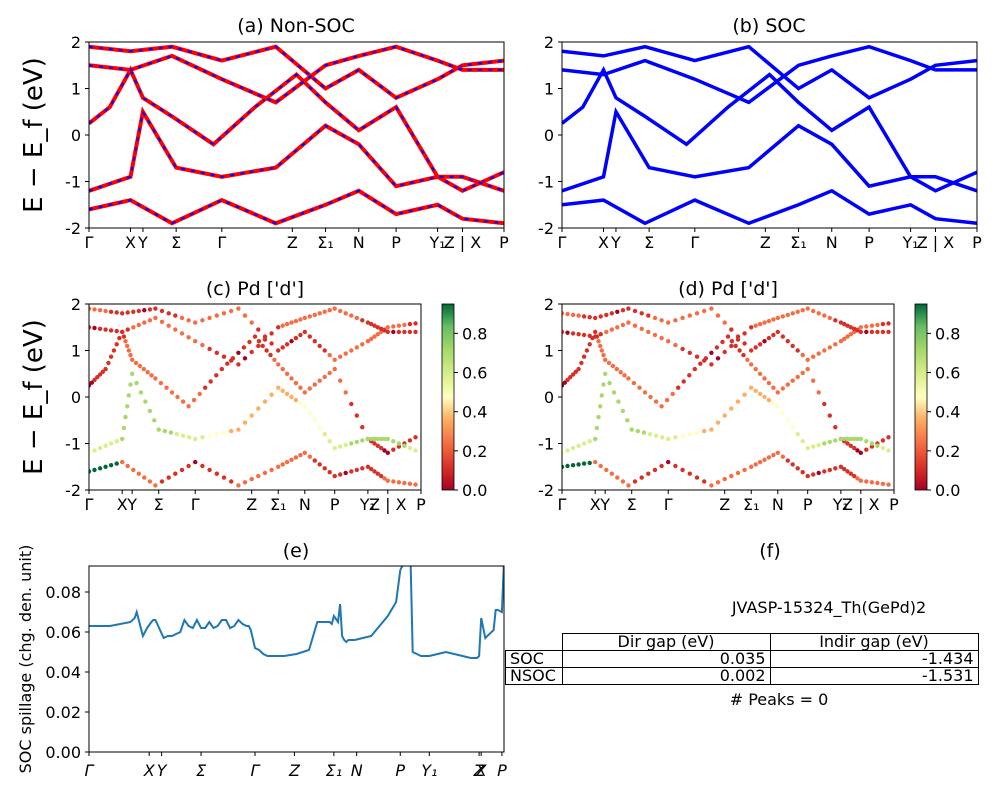 This screenshot has height=800, width=1000. What do you see at coordinates (479, 770) in the screenshot?
I see `x-tick-label: Z` at bounding box center [479, 770].